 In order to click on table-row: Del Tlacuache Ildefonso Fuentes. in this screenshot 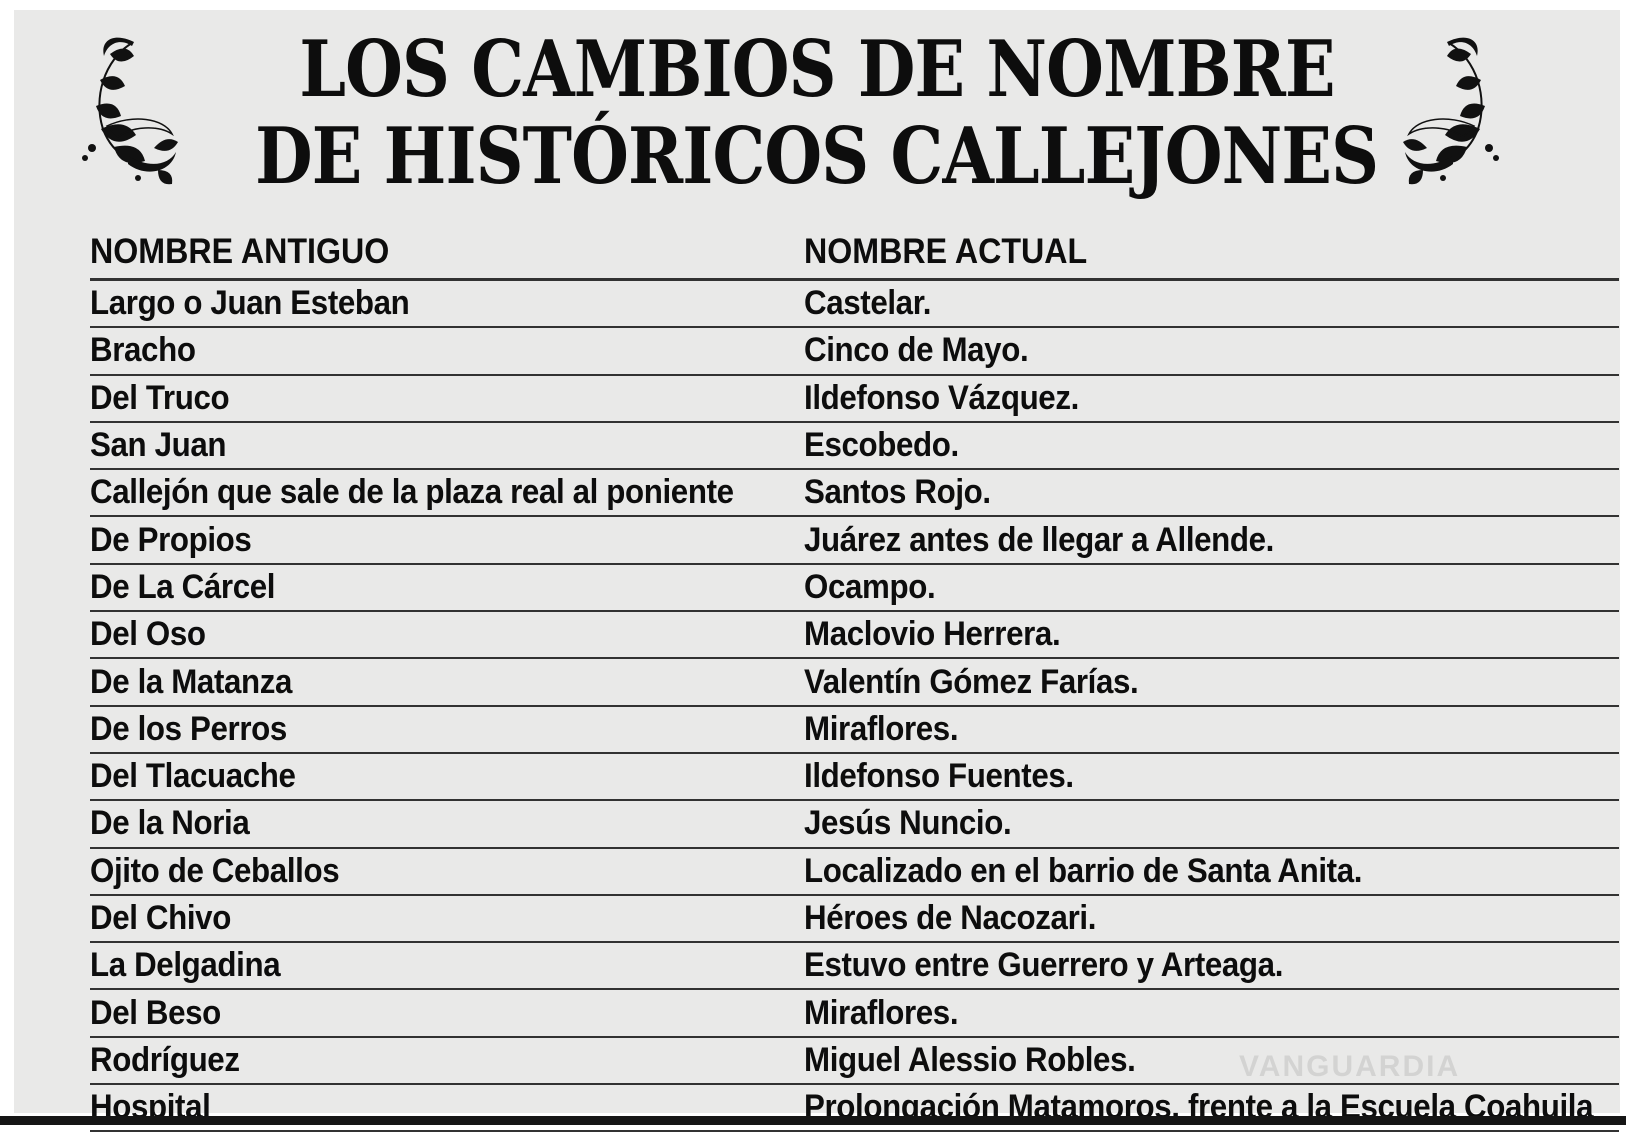, I will do `click(854, 778)`.